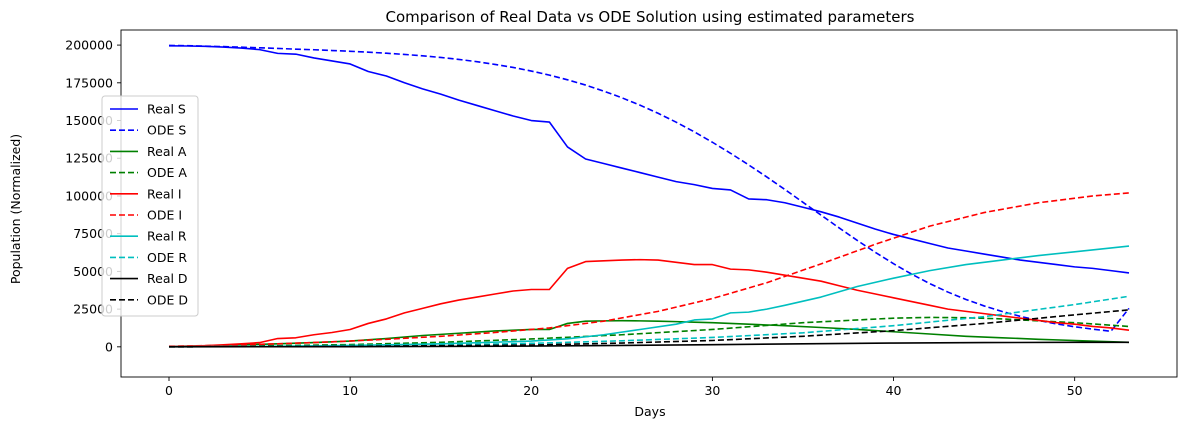 This screenshot has width=1189, height=429. I want to click on x-tick-label: 20, so click(531, 390).